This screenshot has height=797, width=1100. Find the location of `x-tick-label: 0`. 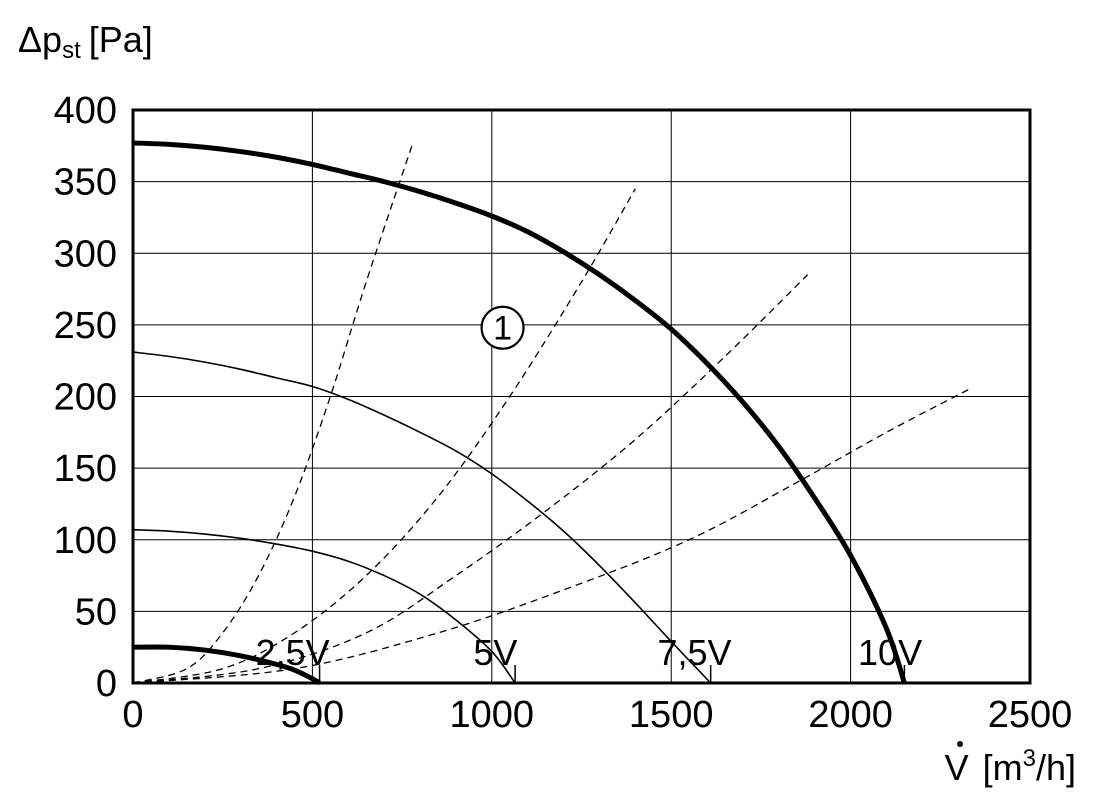

x-tick-label: 0 is located at coordinates (132, 715).